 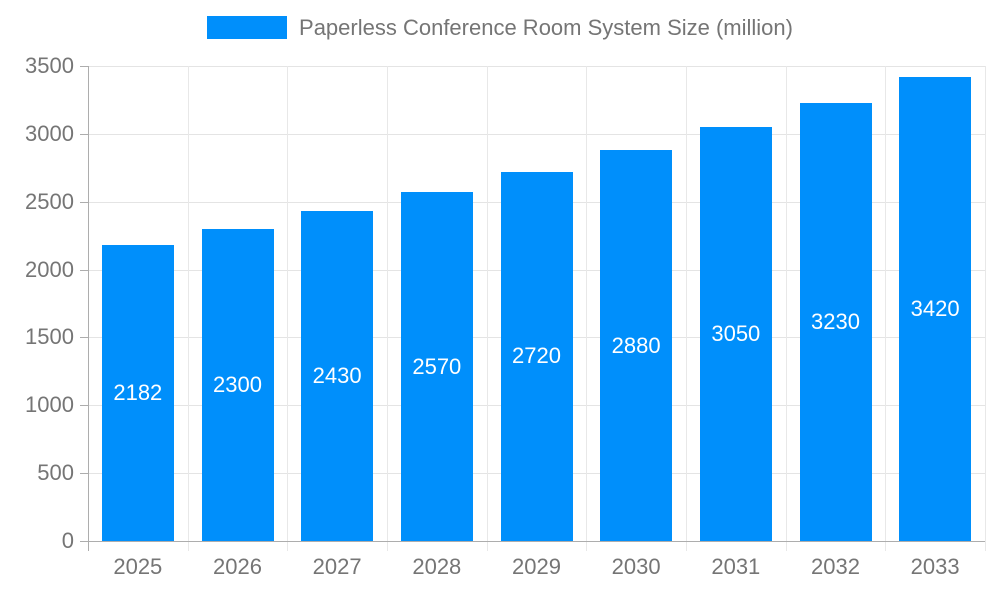 I want to click on bar-value-label: 2570, so click(x=437, y=366).